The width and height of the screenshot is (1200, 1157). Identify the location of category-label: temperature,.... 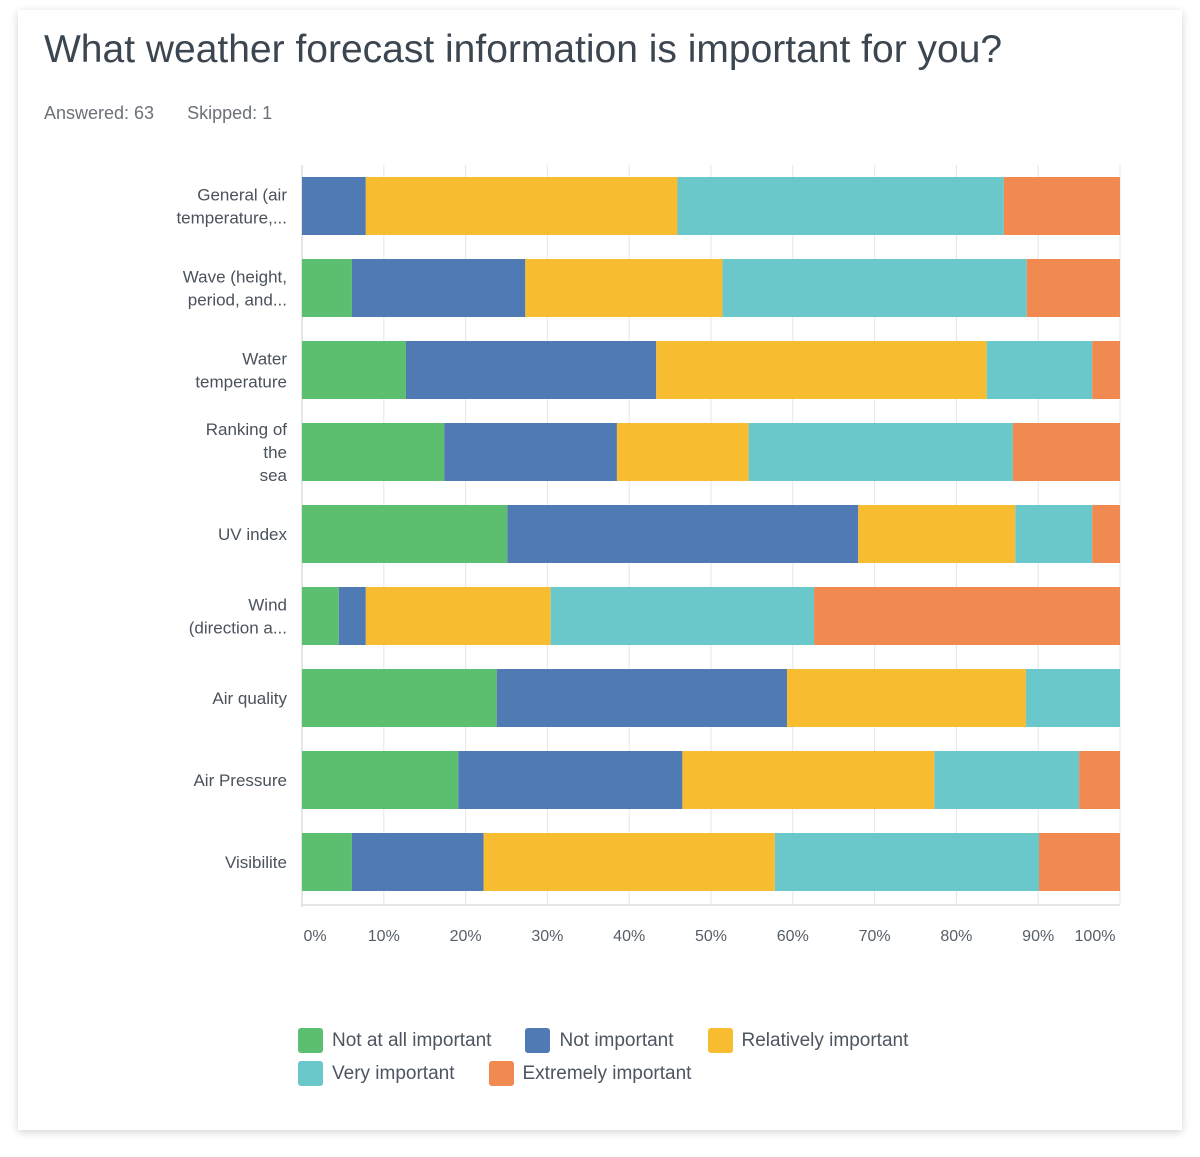
(231, 218).